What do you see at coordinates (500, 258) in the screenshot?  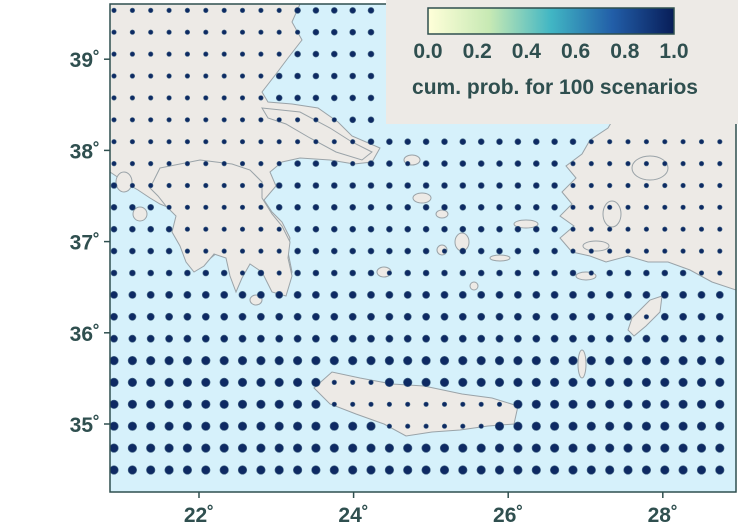 I see `amorgos-island` at bounding box center [500, 258].